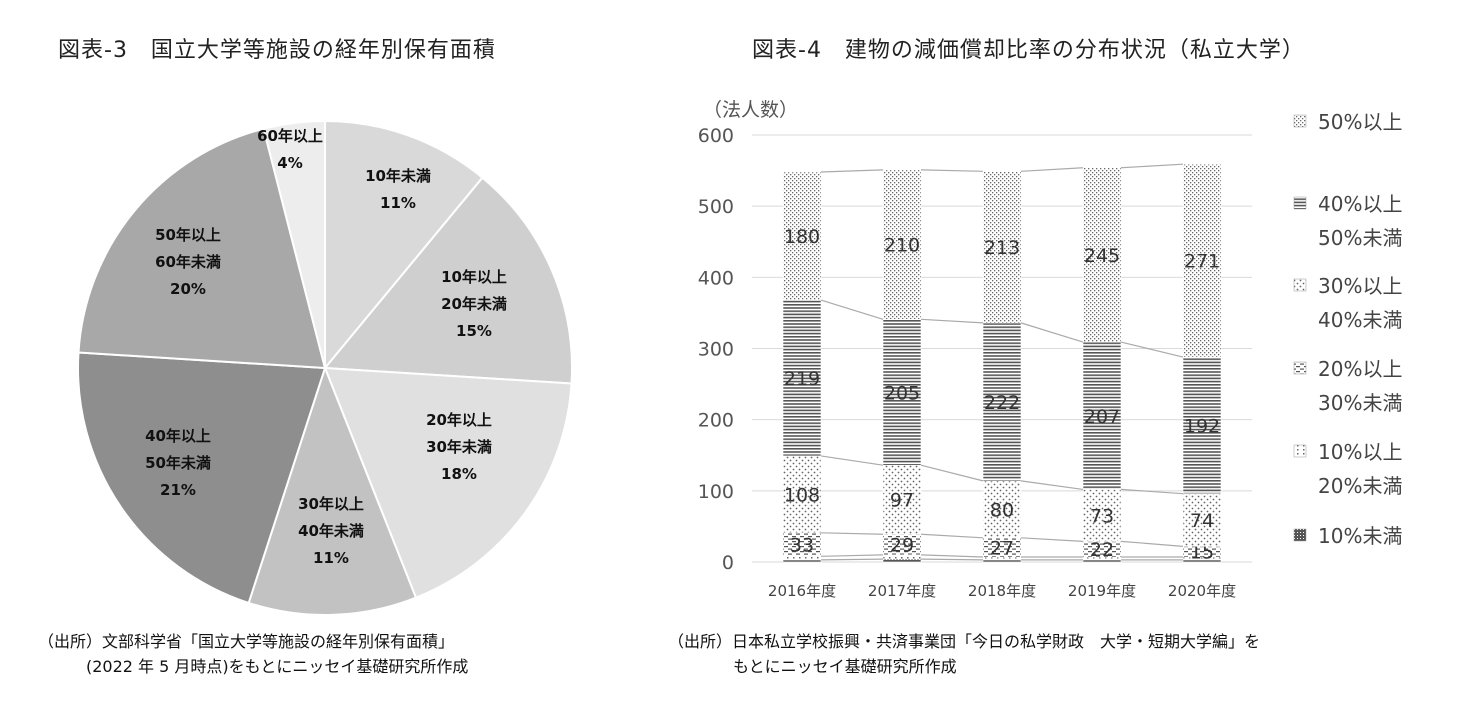  Describe the element at coordinates (398, 189) in the screenshot. I see `pie-slice-label: 10年未満 11%` at that location.